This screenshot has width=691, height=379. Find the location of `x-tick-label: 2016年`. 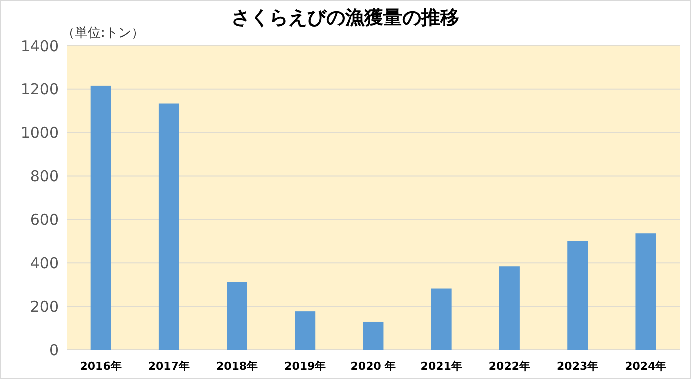

x-tick-label: 2016年 is located at coordinates (101, 366).